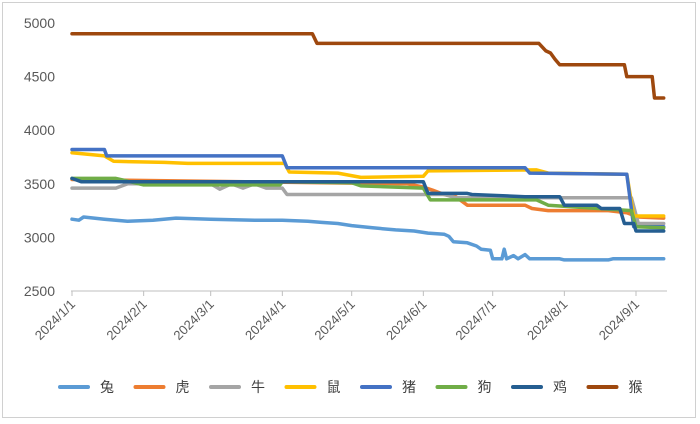 This screenshot has height=424, width=700. Describe the element at coordinates (334, 320) in the screenshot. I see `x-tick-label: 2024/5/1` at that location.